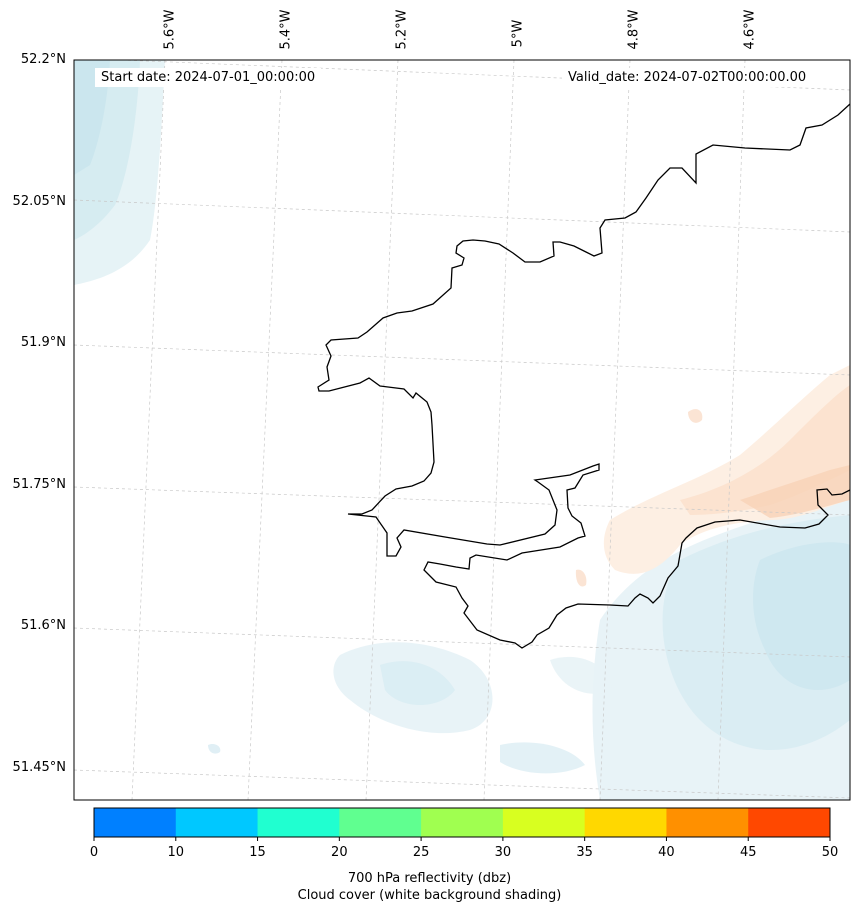 The height and width of the screenshot is (914, 859). What do you see at coordinates (503, 852) in the screenshot?
I see `colorbar-tick-label: 30` at bounding box center [503, 852].